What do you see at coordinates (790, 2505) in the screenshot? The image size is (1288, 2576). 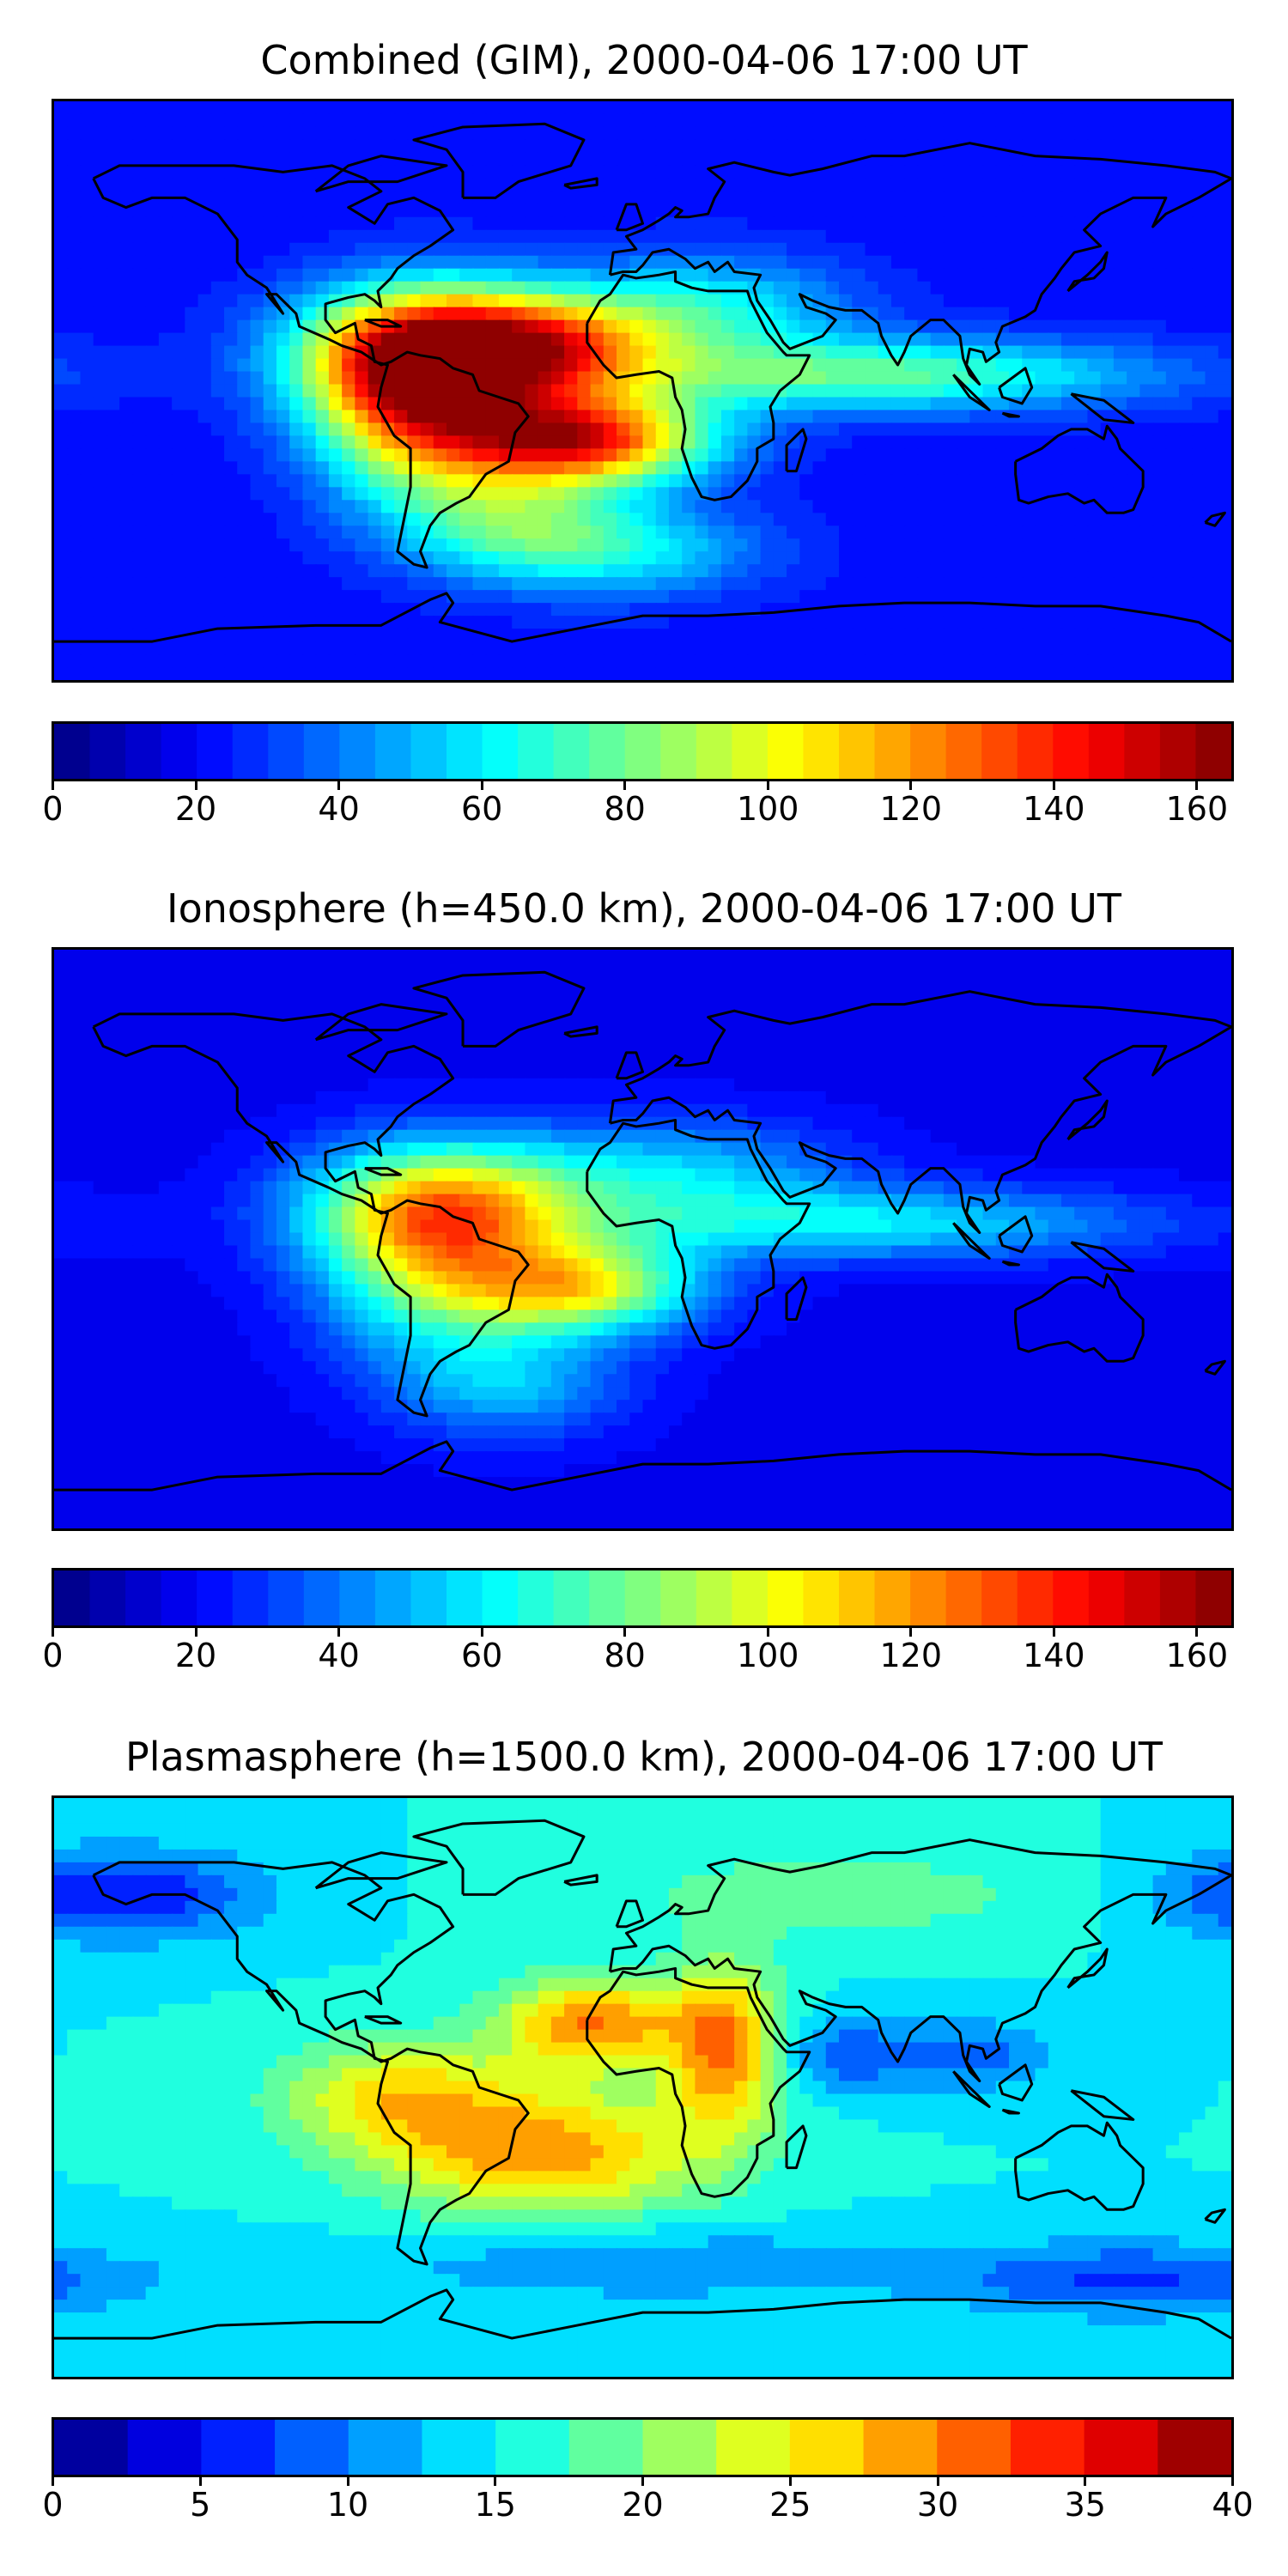 I see `tick-label: 25` at bounding box center [790, 2505].